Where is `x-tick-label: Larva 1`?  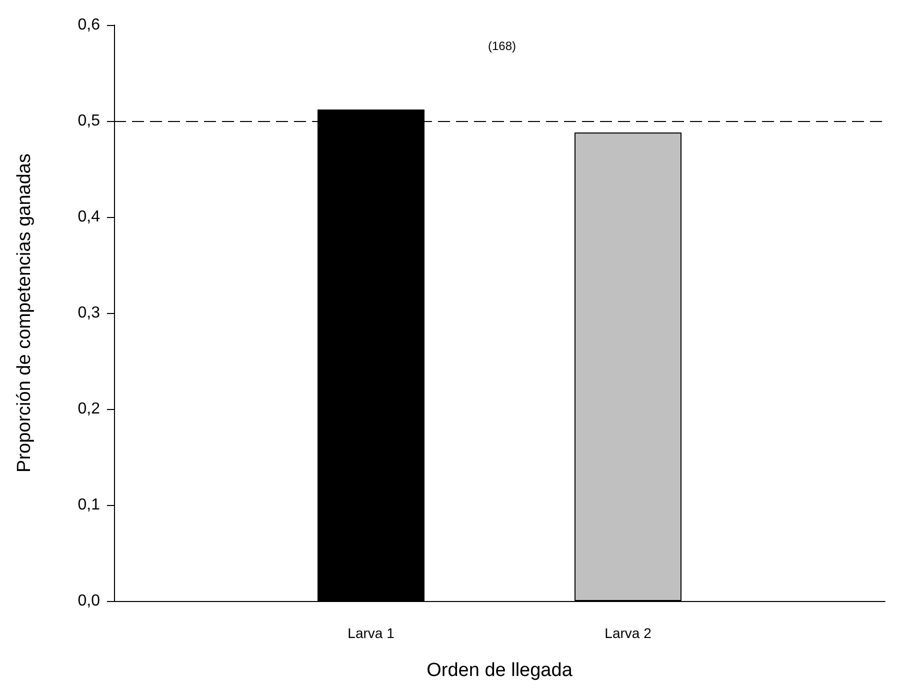
x-tick-label: Larva 1 is located at coordinates (371, 633).